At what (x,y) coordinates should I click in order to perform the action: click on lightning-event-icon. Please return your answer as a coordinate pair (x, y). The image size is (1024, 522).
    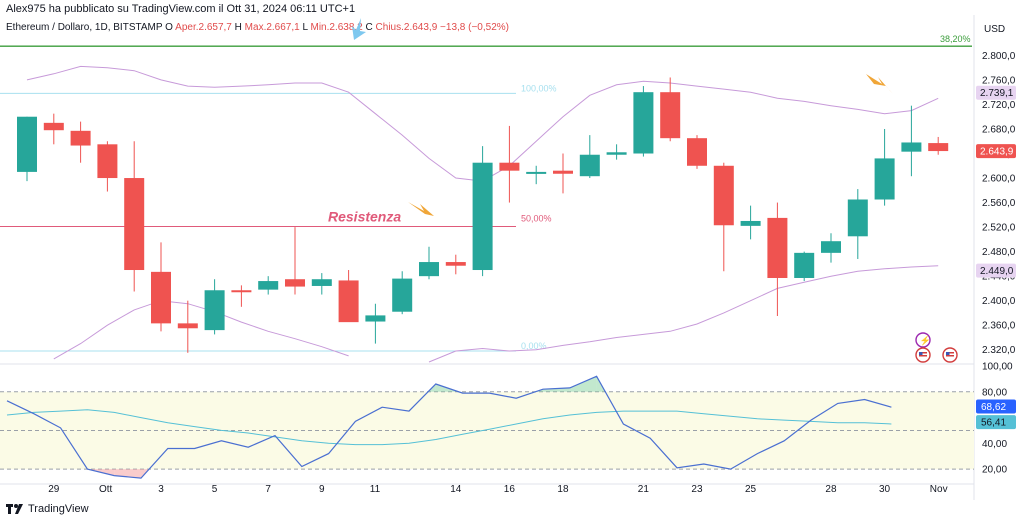
    Looking at the image, I should click on (923, 340).